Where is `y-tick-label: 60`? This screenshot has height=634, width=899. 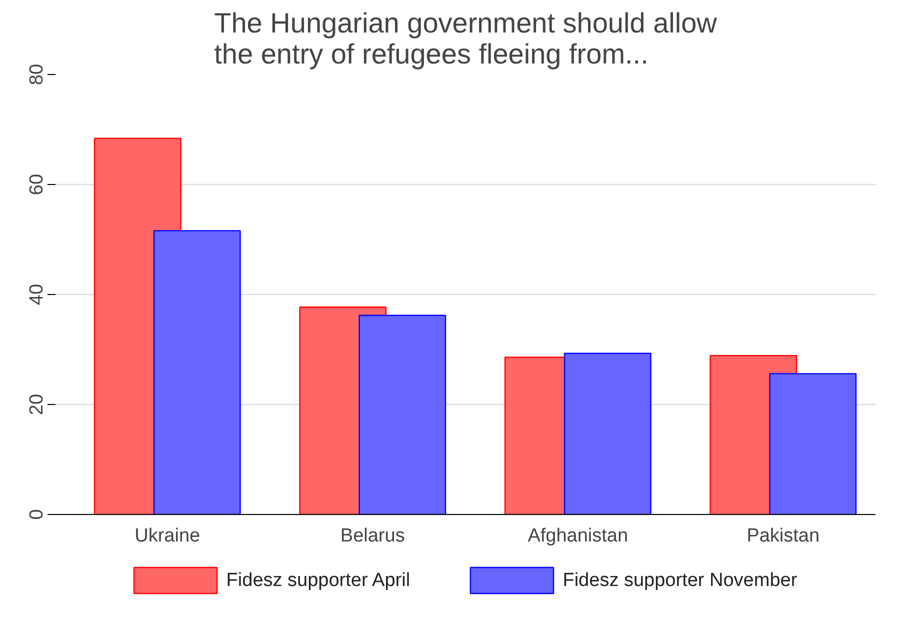
y-tick-label: 60 is located at coordinates (37, 185).